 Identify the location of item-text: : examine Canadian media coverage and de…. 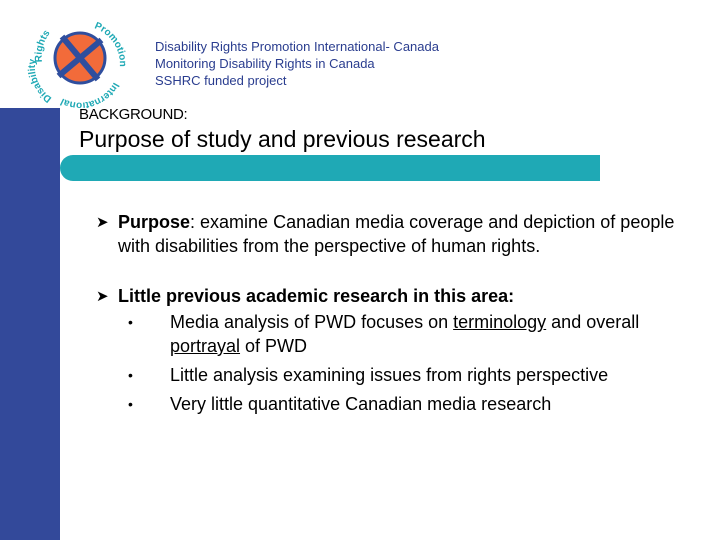
(396, 234).